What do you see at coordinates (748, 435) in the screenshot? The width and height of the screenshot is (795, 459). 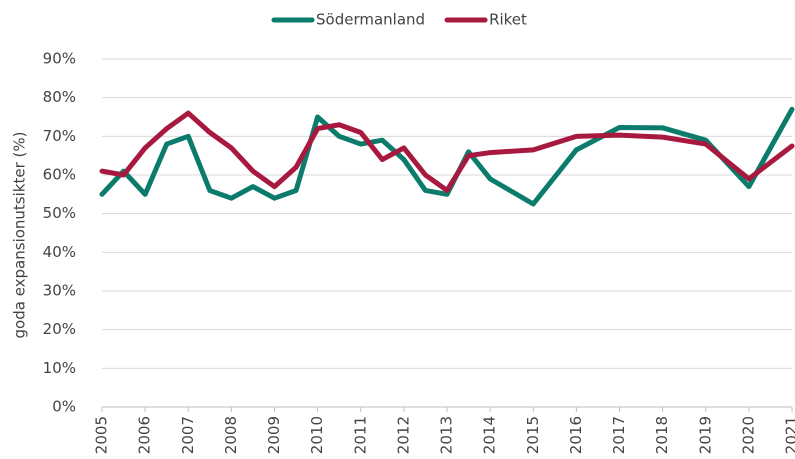 I see `x-tick-label: 2020` at bounding box center [748, 435].